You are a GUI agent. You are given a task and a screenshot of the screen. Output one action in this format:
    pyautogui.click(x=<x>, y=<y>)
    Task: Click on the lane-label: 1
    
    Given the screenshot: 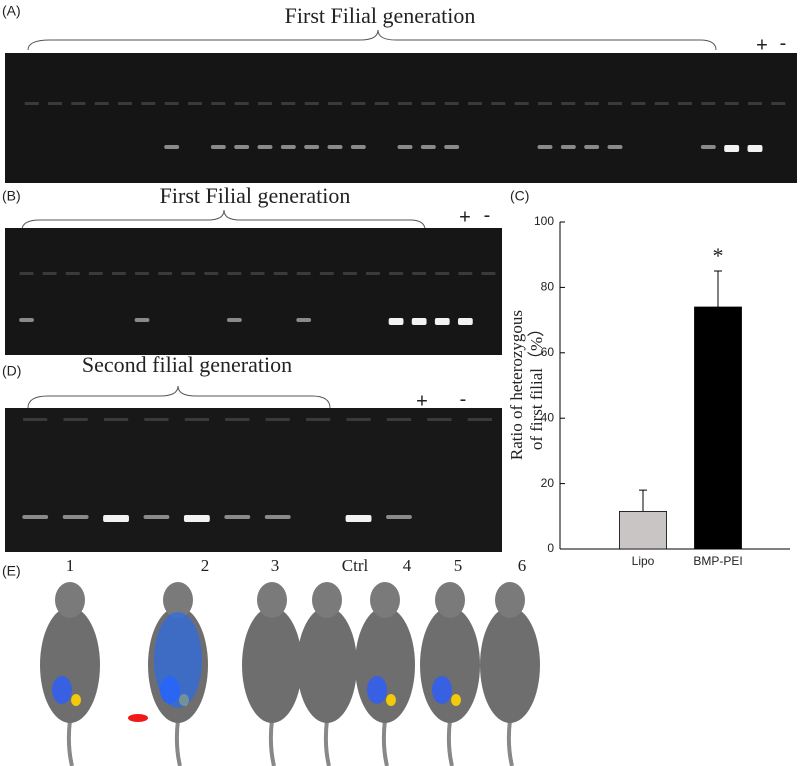 What is the action you would take?
    pyautogui.click(x=70, y=565)
    